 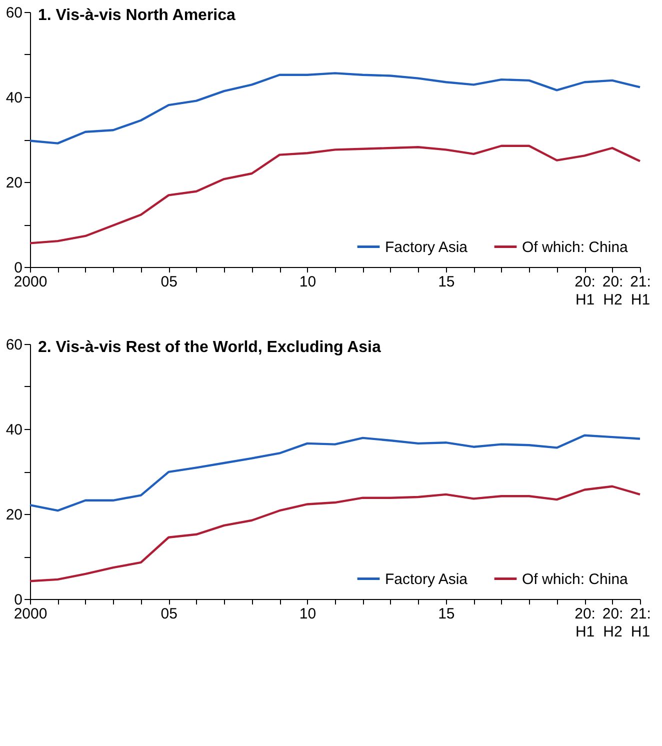 What do you see at coordinates (209, 347) in the screenshot?
I see `chart-title: 2. Vis-à-vis Rest of the World, Excluding Asia` at bounding box center [209, 347].